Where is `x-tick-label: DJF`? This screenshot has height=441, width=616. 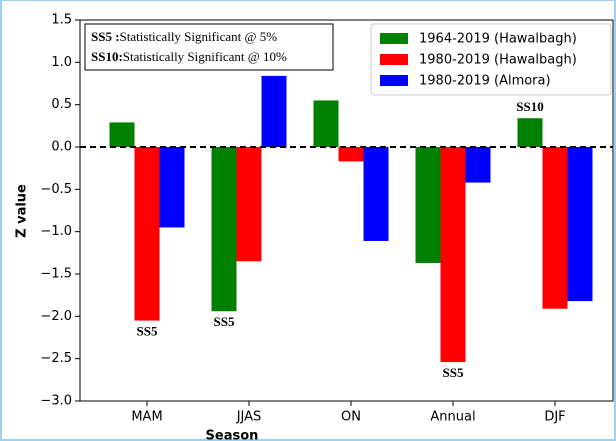
x-tick-label: DJF is located at coordinates (554, 417).